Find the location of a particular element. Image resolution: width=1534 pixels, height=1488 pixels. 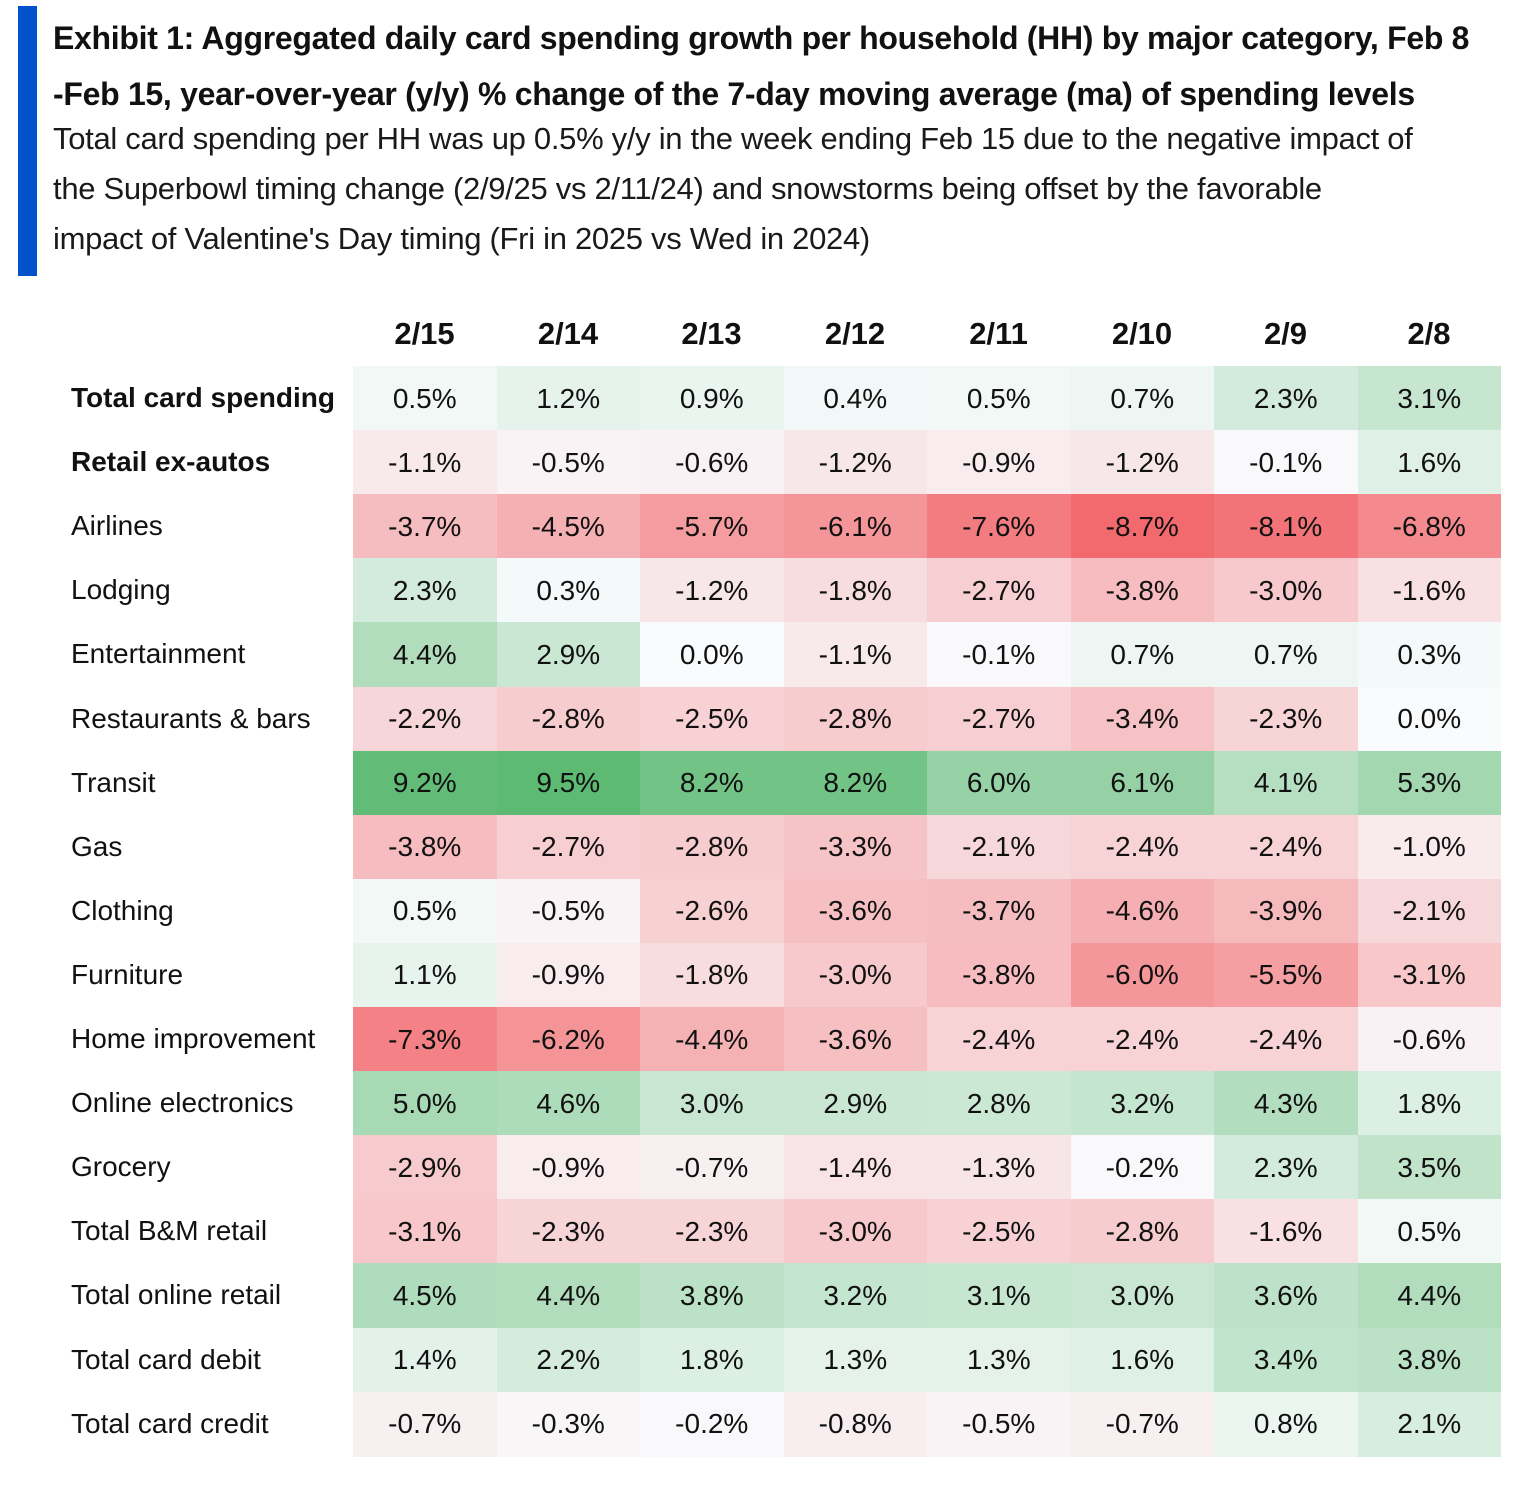

row-label: Gas is located at coordinates (97, 846).